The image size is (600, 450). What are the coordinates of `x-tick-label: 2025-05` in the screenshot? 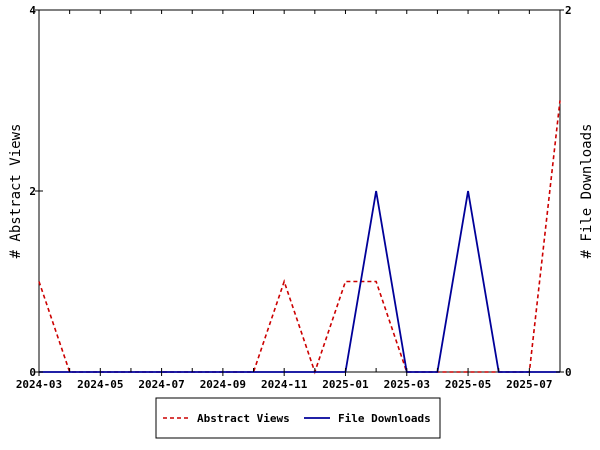 It's located at (468, 384).